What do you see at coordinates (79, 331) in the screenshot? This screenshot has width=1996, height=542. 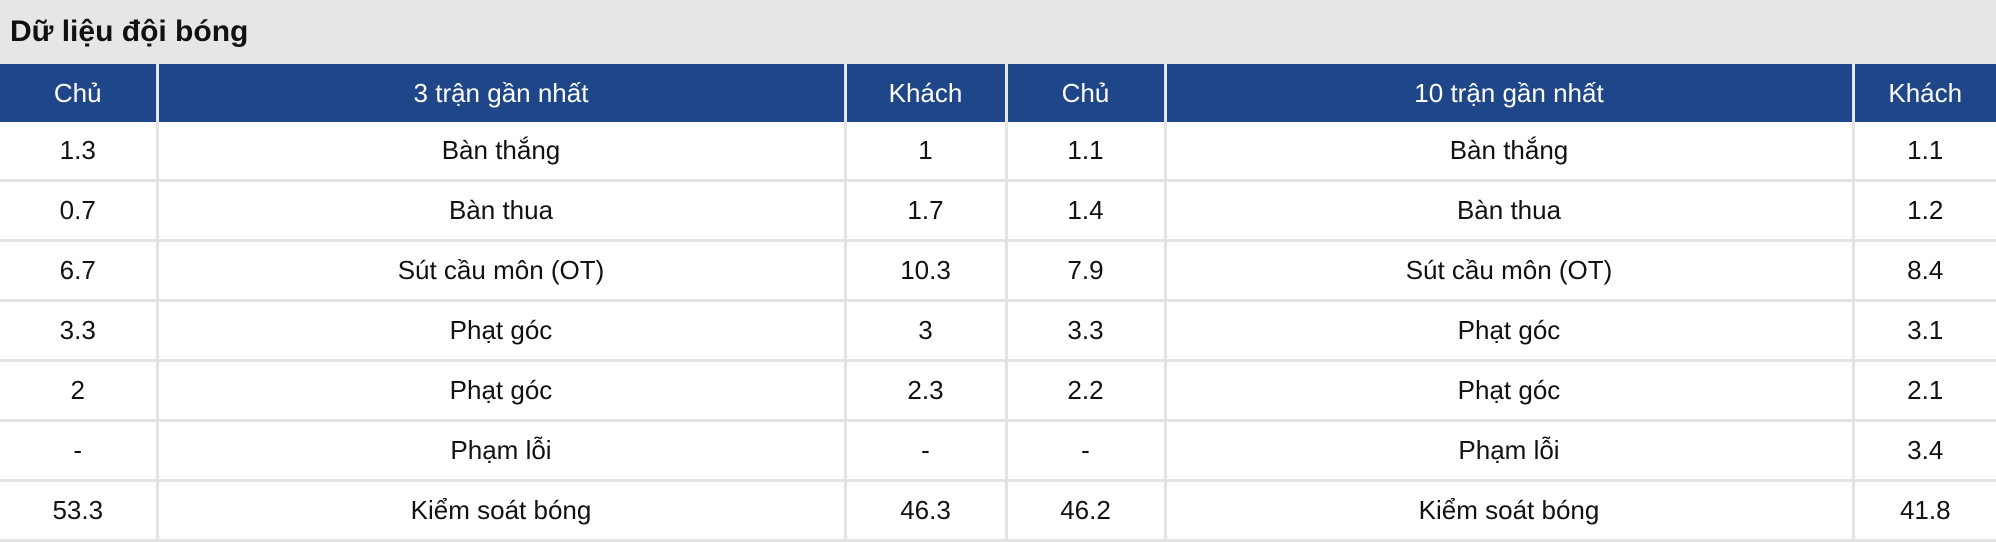 I see `home-3-value: 3.3` at bounding box center [79, 331].